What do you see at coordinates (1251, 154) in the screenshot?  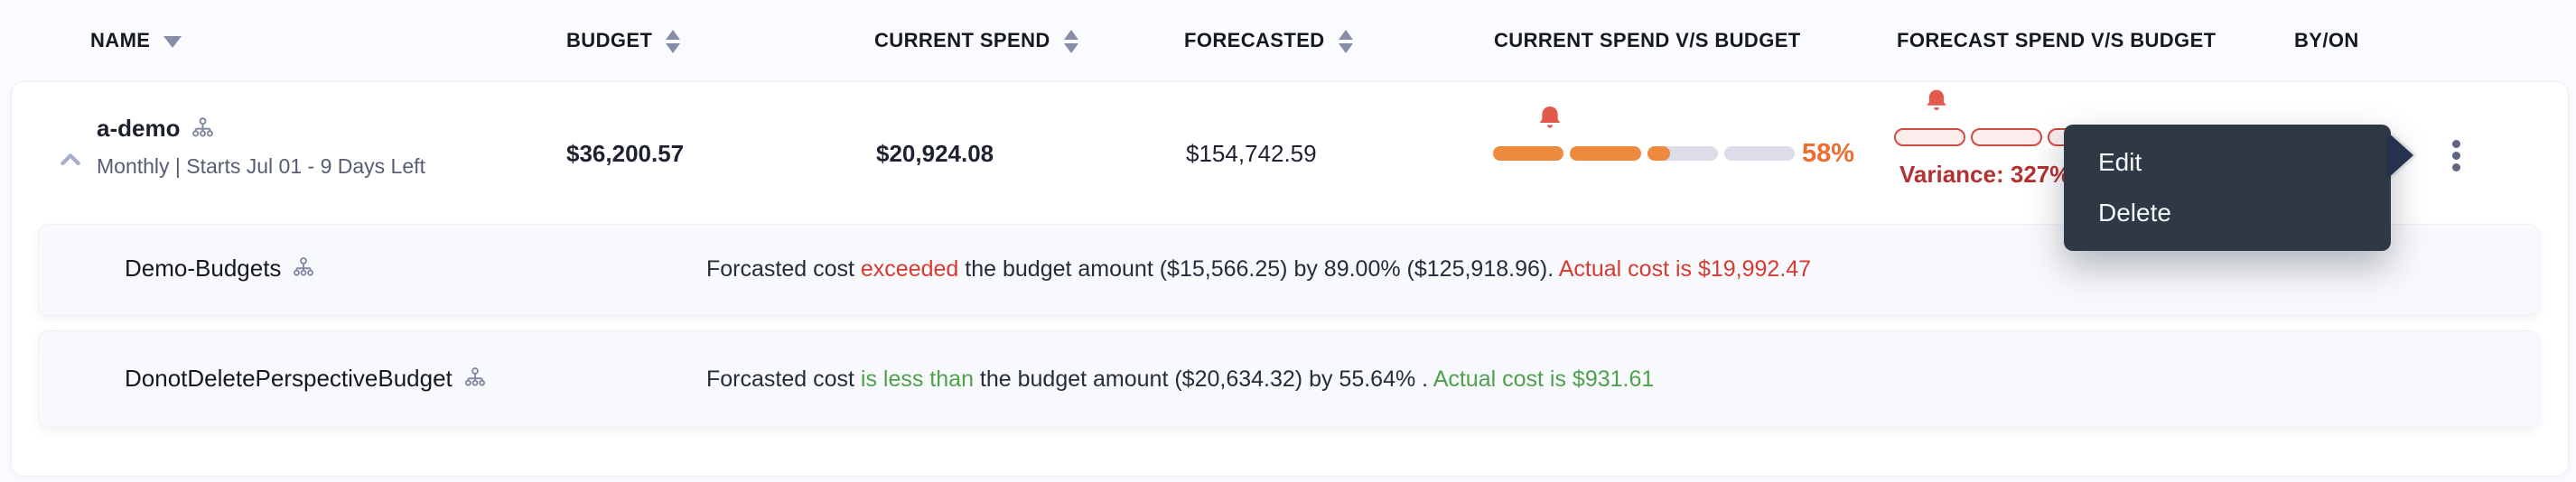 I see `forecasted-amount: $154,742.59` at bounding box center [1251, 154].